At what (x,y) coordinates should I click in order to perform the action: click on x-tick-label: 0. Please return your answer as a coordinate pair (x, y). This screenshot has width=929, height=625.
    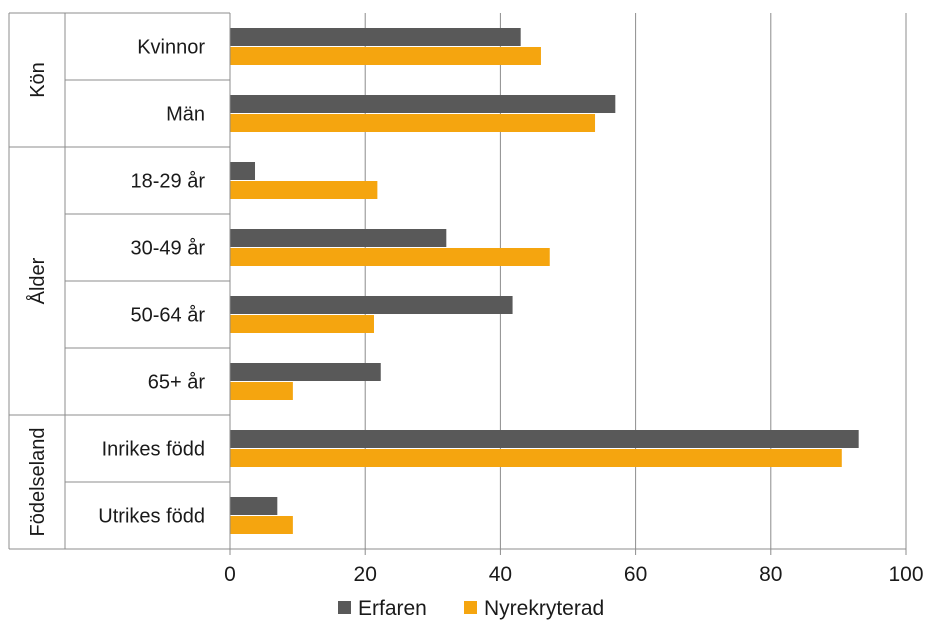
    Looking at the image, I should click on (230, 574).